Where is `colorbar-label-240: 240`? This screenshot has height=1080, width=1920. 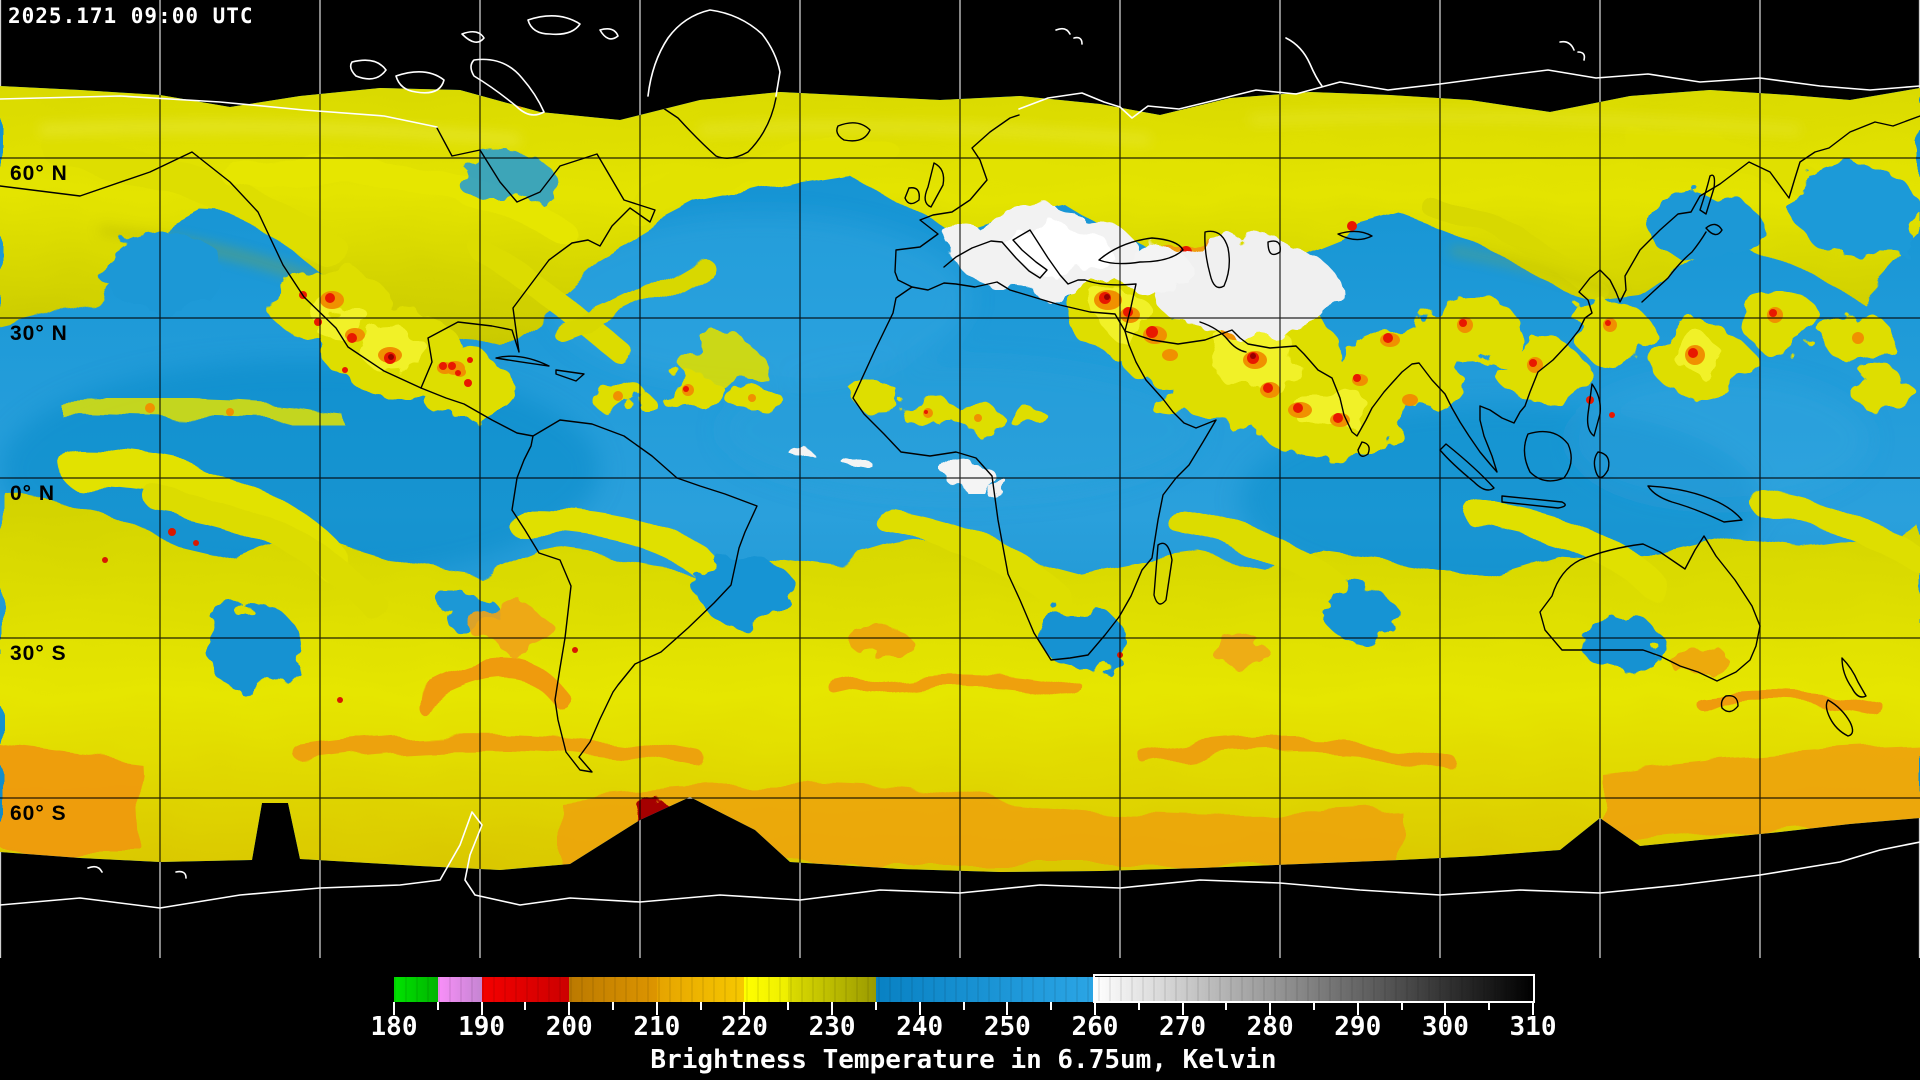
colorbar-label-240: 240 is located at coordinates (920, 1027).